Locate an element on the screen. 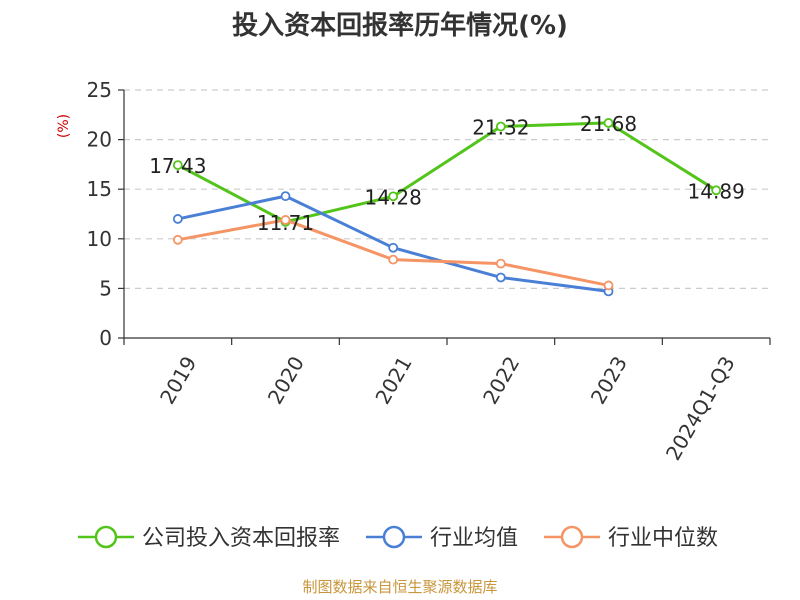 The height and width of the screenshot is (600, 800). y-axis-label: (%) is located at coordinates (64, 126).